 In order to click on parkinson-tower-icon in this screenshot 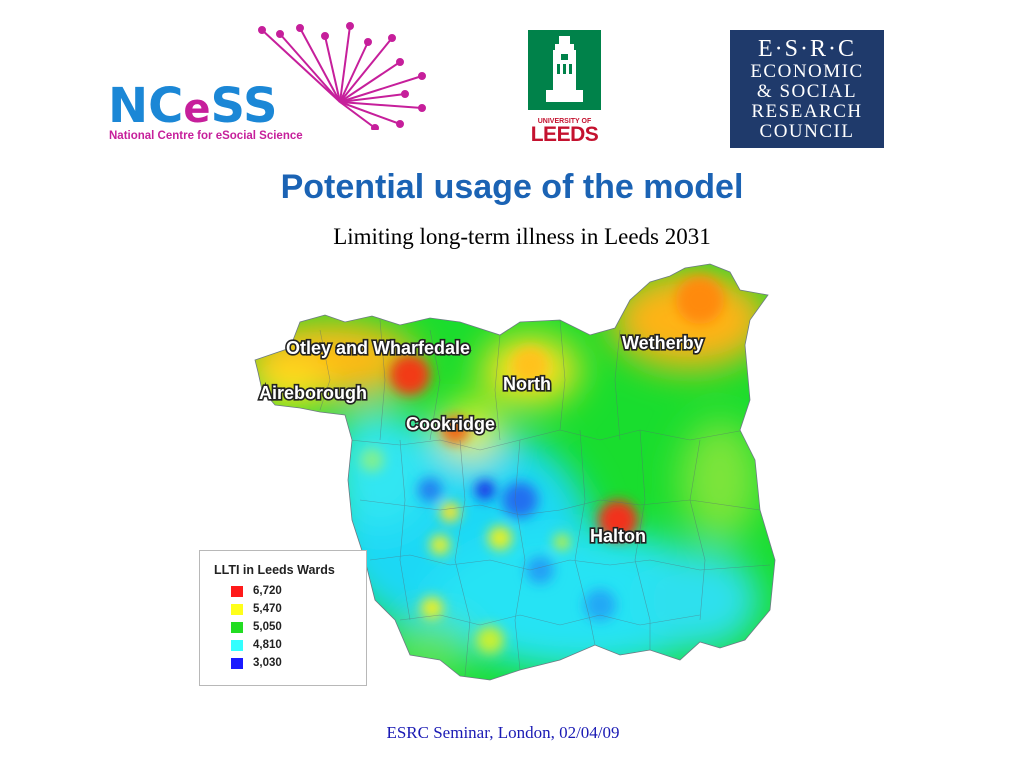, I will do `click(564, 69)`.